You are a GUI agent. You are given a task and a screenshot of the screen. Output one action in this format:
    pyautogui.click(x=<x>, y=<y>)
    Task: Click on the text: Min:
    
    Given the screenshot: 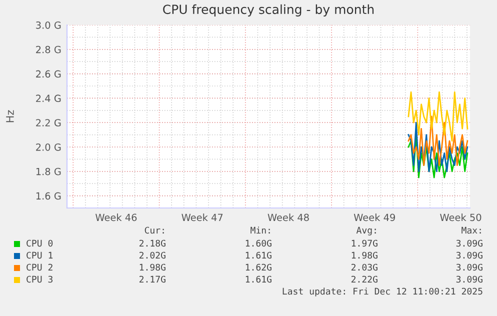 What is the action you would take?
    pyautogui.click(x=260, y=230)
    